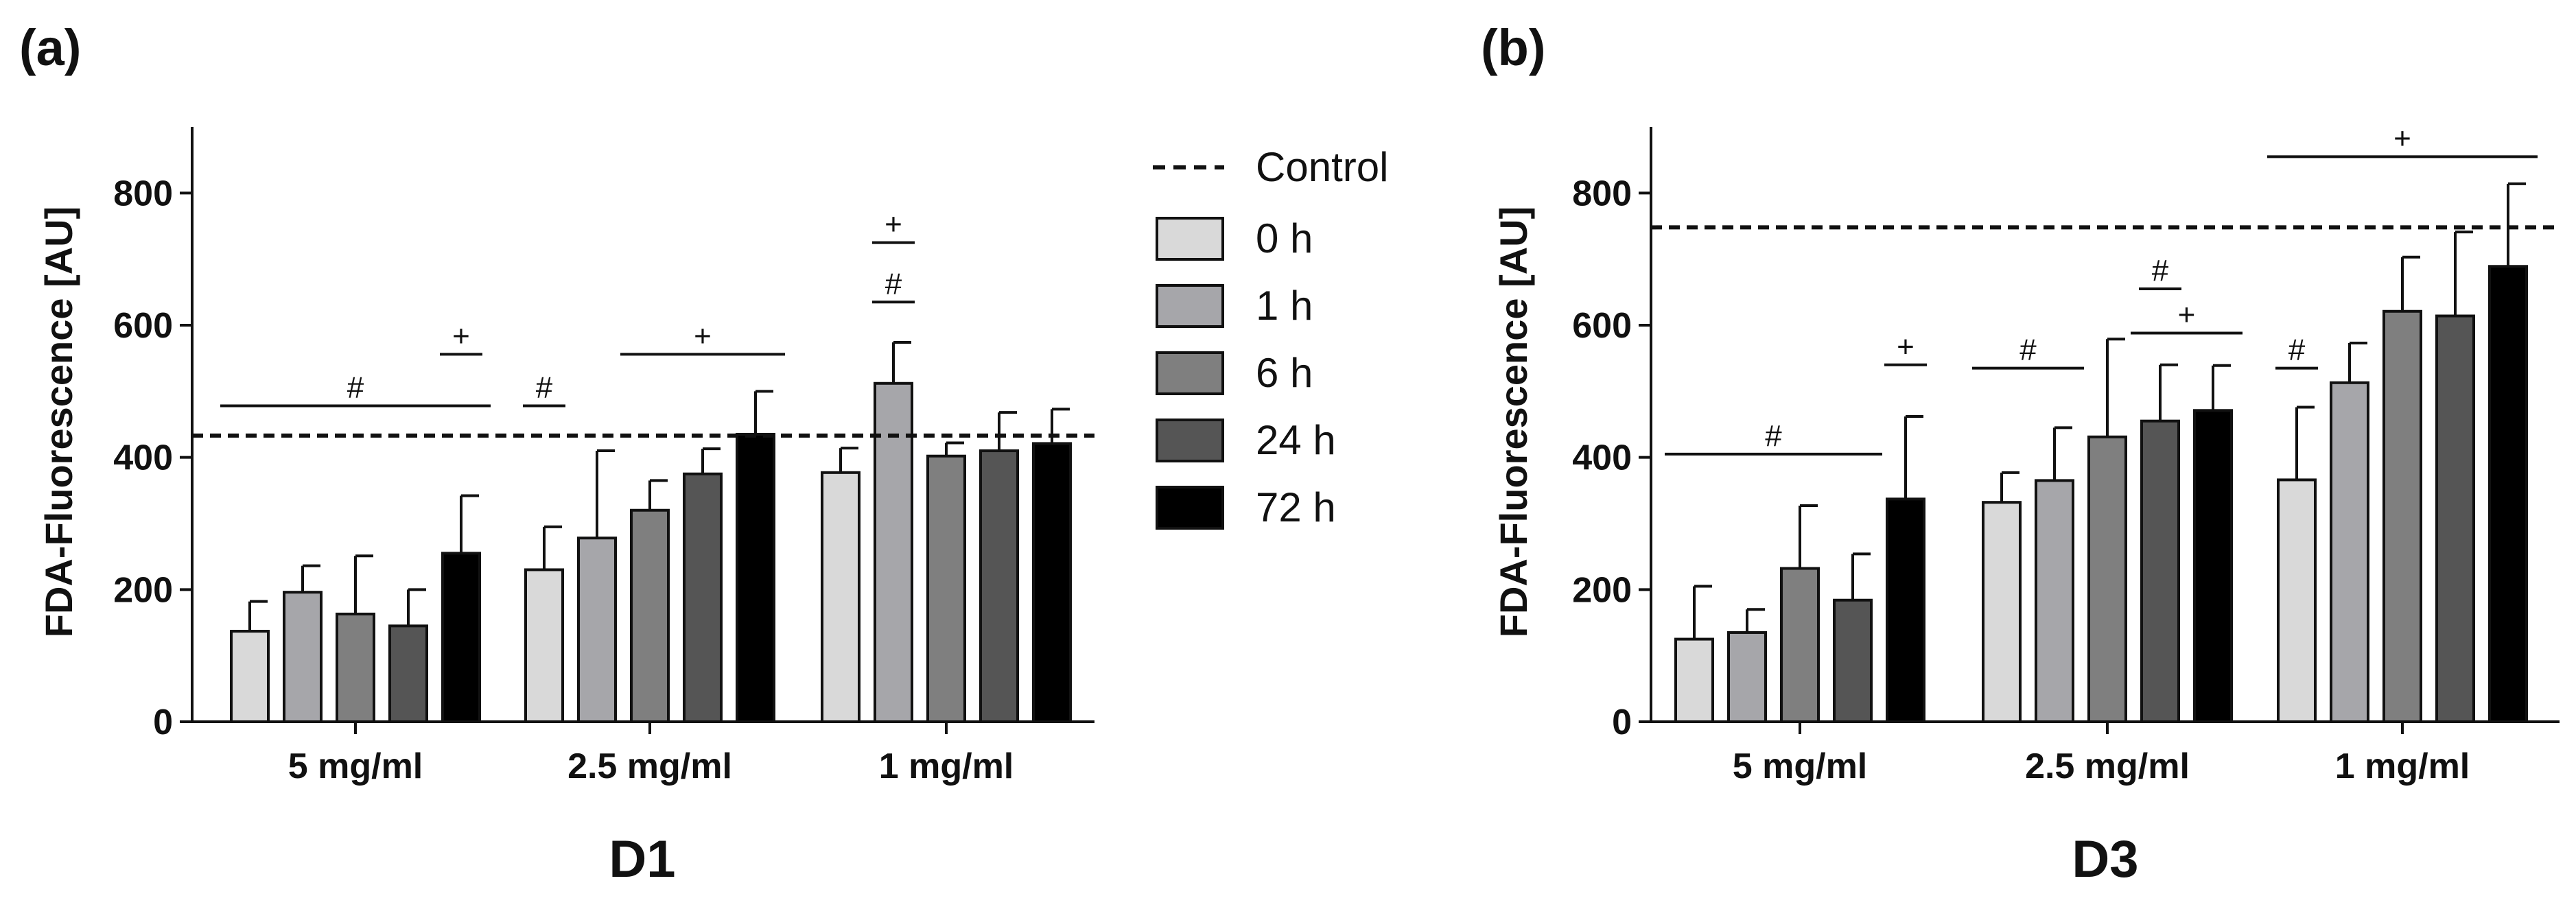 This screenshot has width=2576, height=907. Describe the element at coordinates (1190, 373) in the screenshot. I see `legend-swatch-6h` at that location.